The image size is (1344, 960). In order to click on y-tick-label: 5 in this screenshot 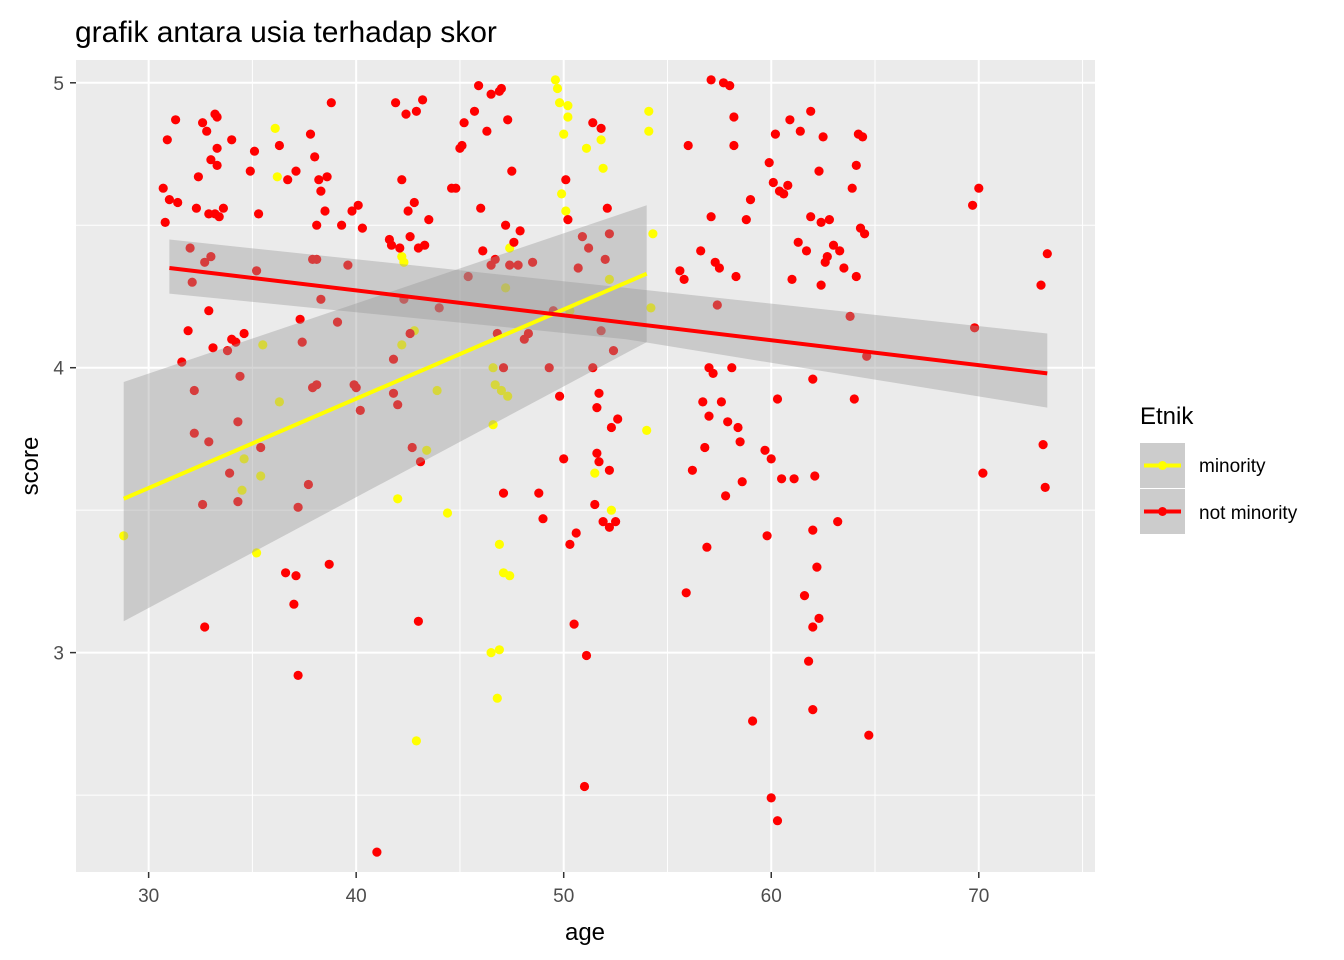, I will do `click(58, 84)`.